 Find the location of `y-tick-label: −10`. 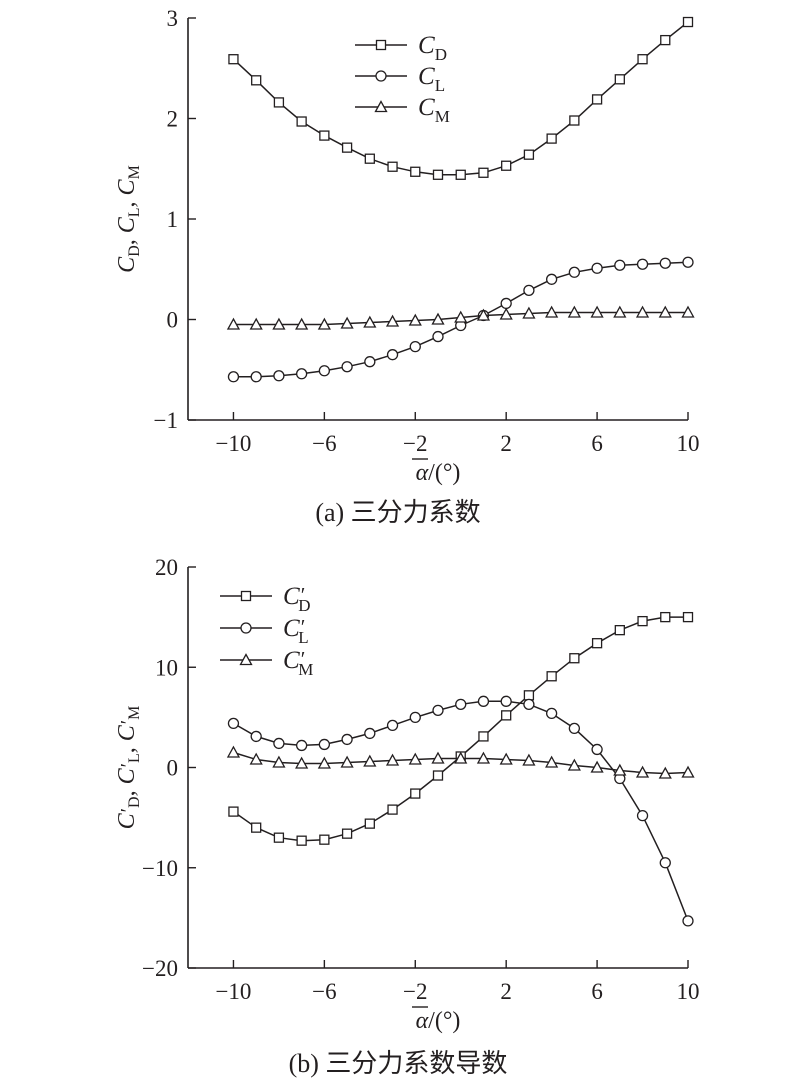

y-tick-label: −10 is located at coordinates (160, 868).